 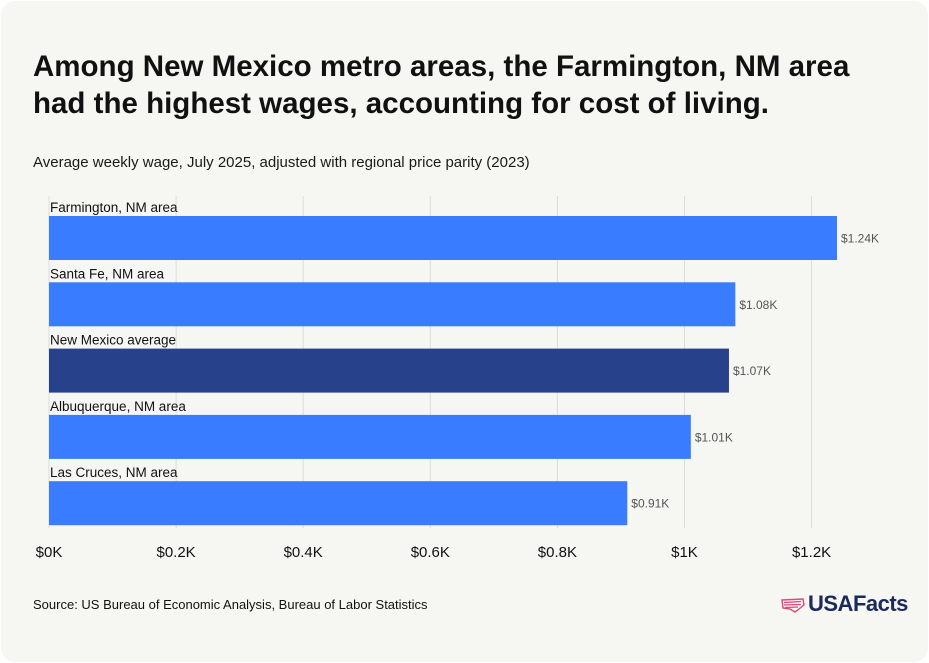 What do you see at coordinates (49, 552) in the screenshot?
I see `x-tick-label: $0K` at bounding box center [49, 552].